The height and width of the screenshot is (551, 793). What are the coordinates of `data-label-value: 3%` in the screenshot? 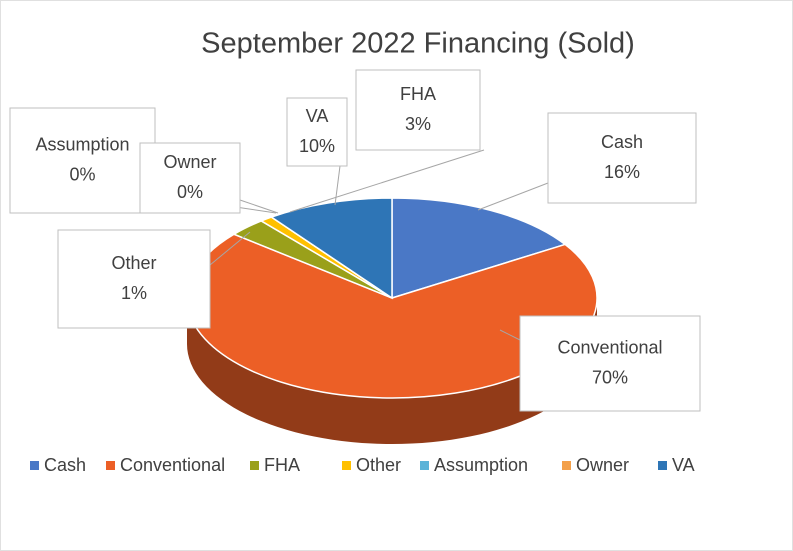 It's located at (418, 124).